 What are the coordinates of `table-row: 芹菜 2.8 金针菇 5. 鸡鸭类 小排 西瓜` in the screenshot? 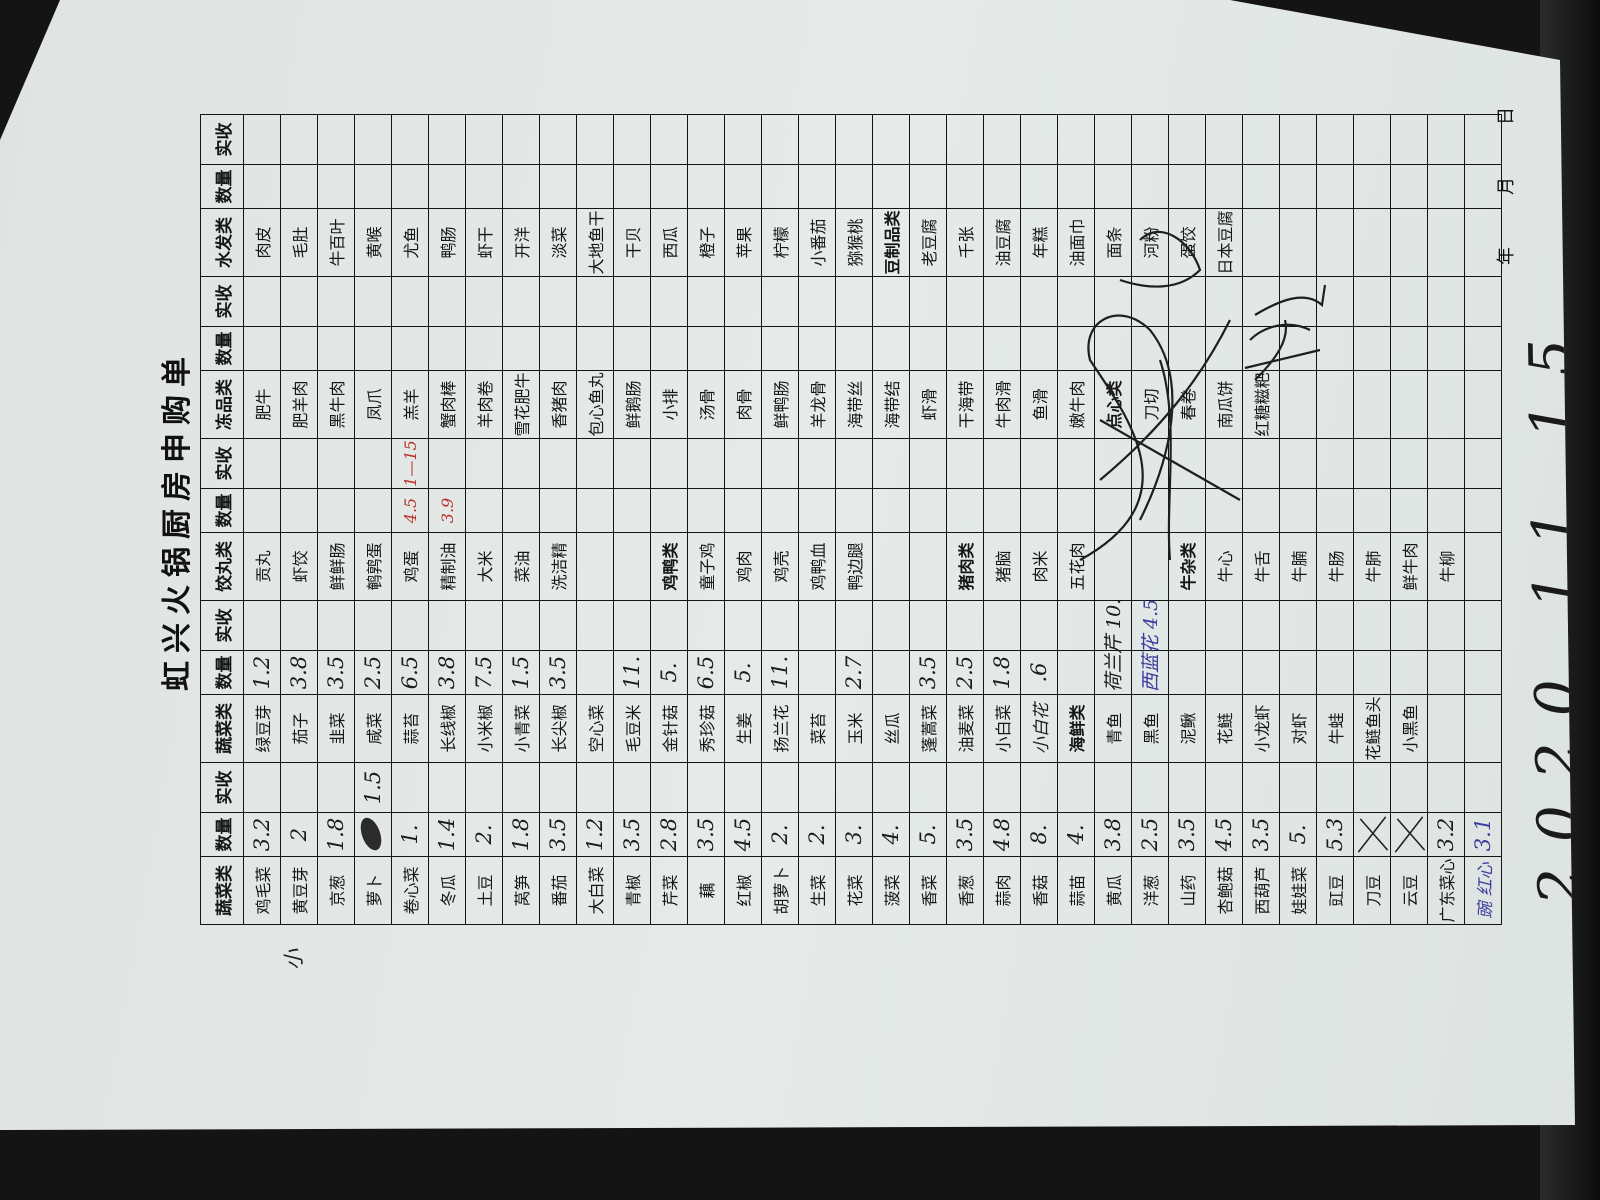 It's located at (669, 519).